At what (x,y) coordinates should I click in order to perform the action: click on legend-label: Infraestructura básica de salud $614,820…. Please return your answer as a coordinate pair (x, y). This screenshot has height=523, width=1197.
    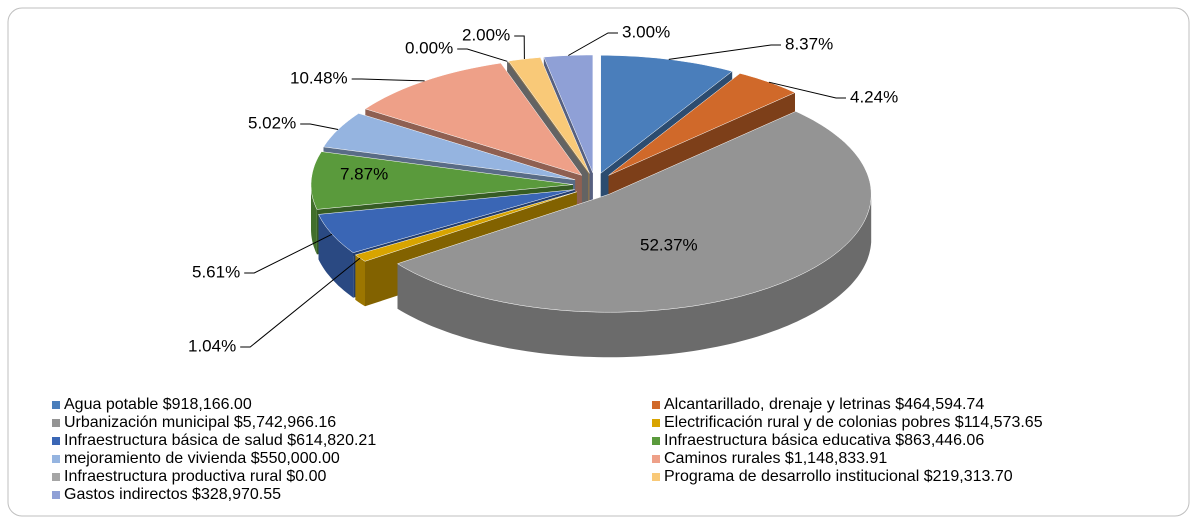
    Looking at the image, I should click on (220, 440).